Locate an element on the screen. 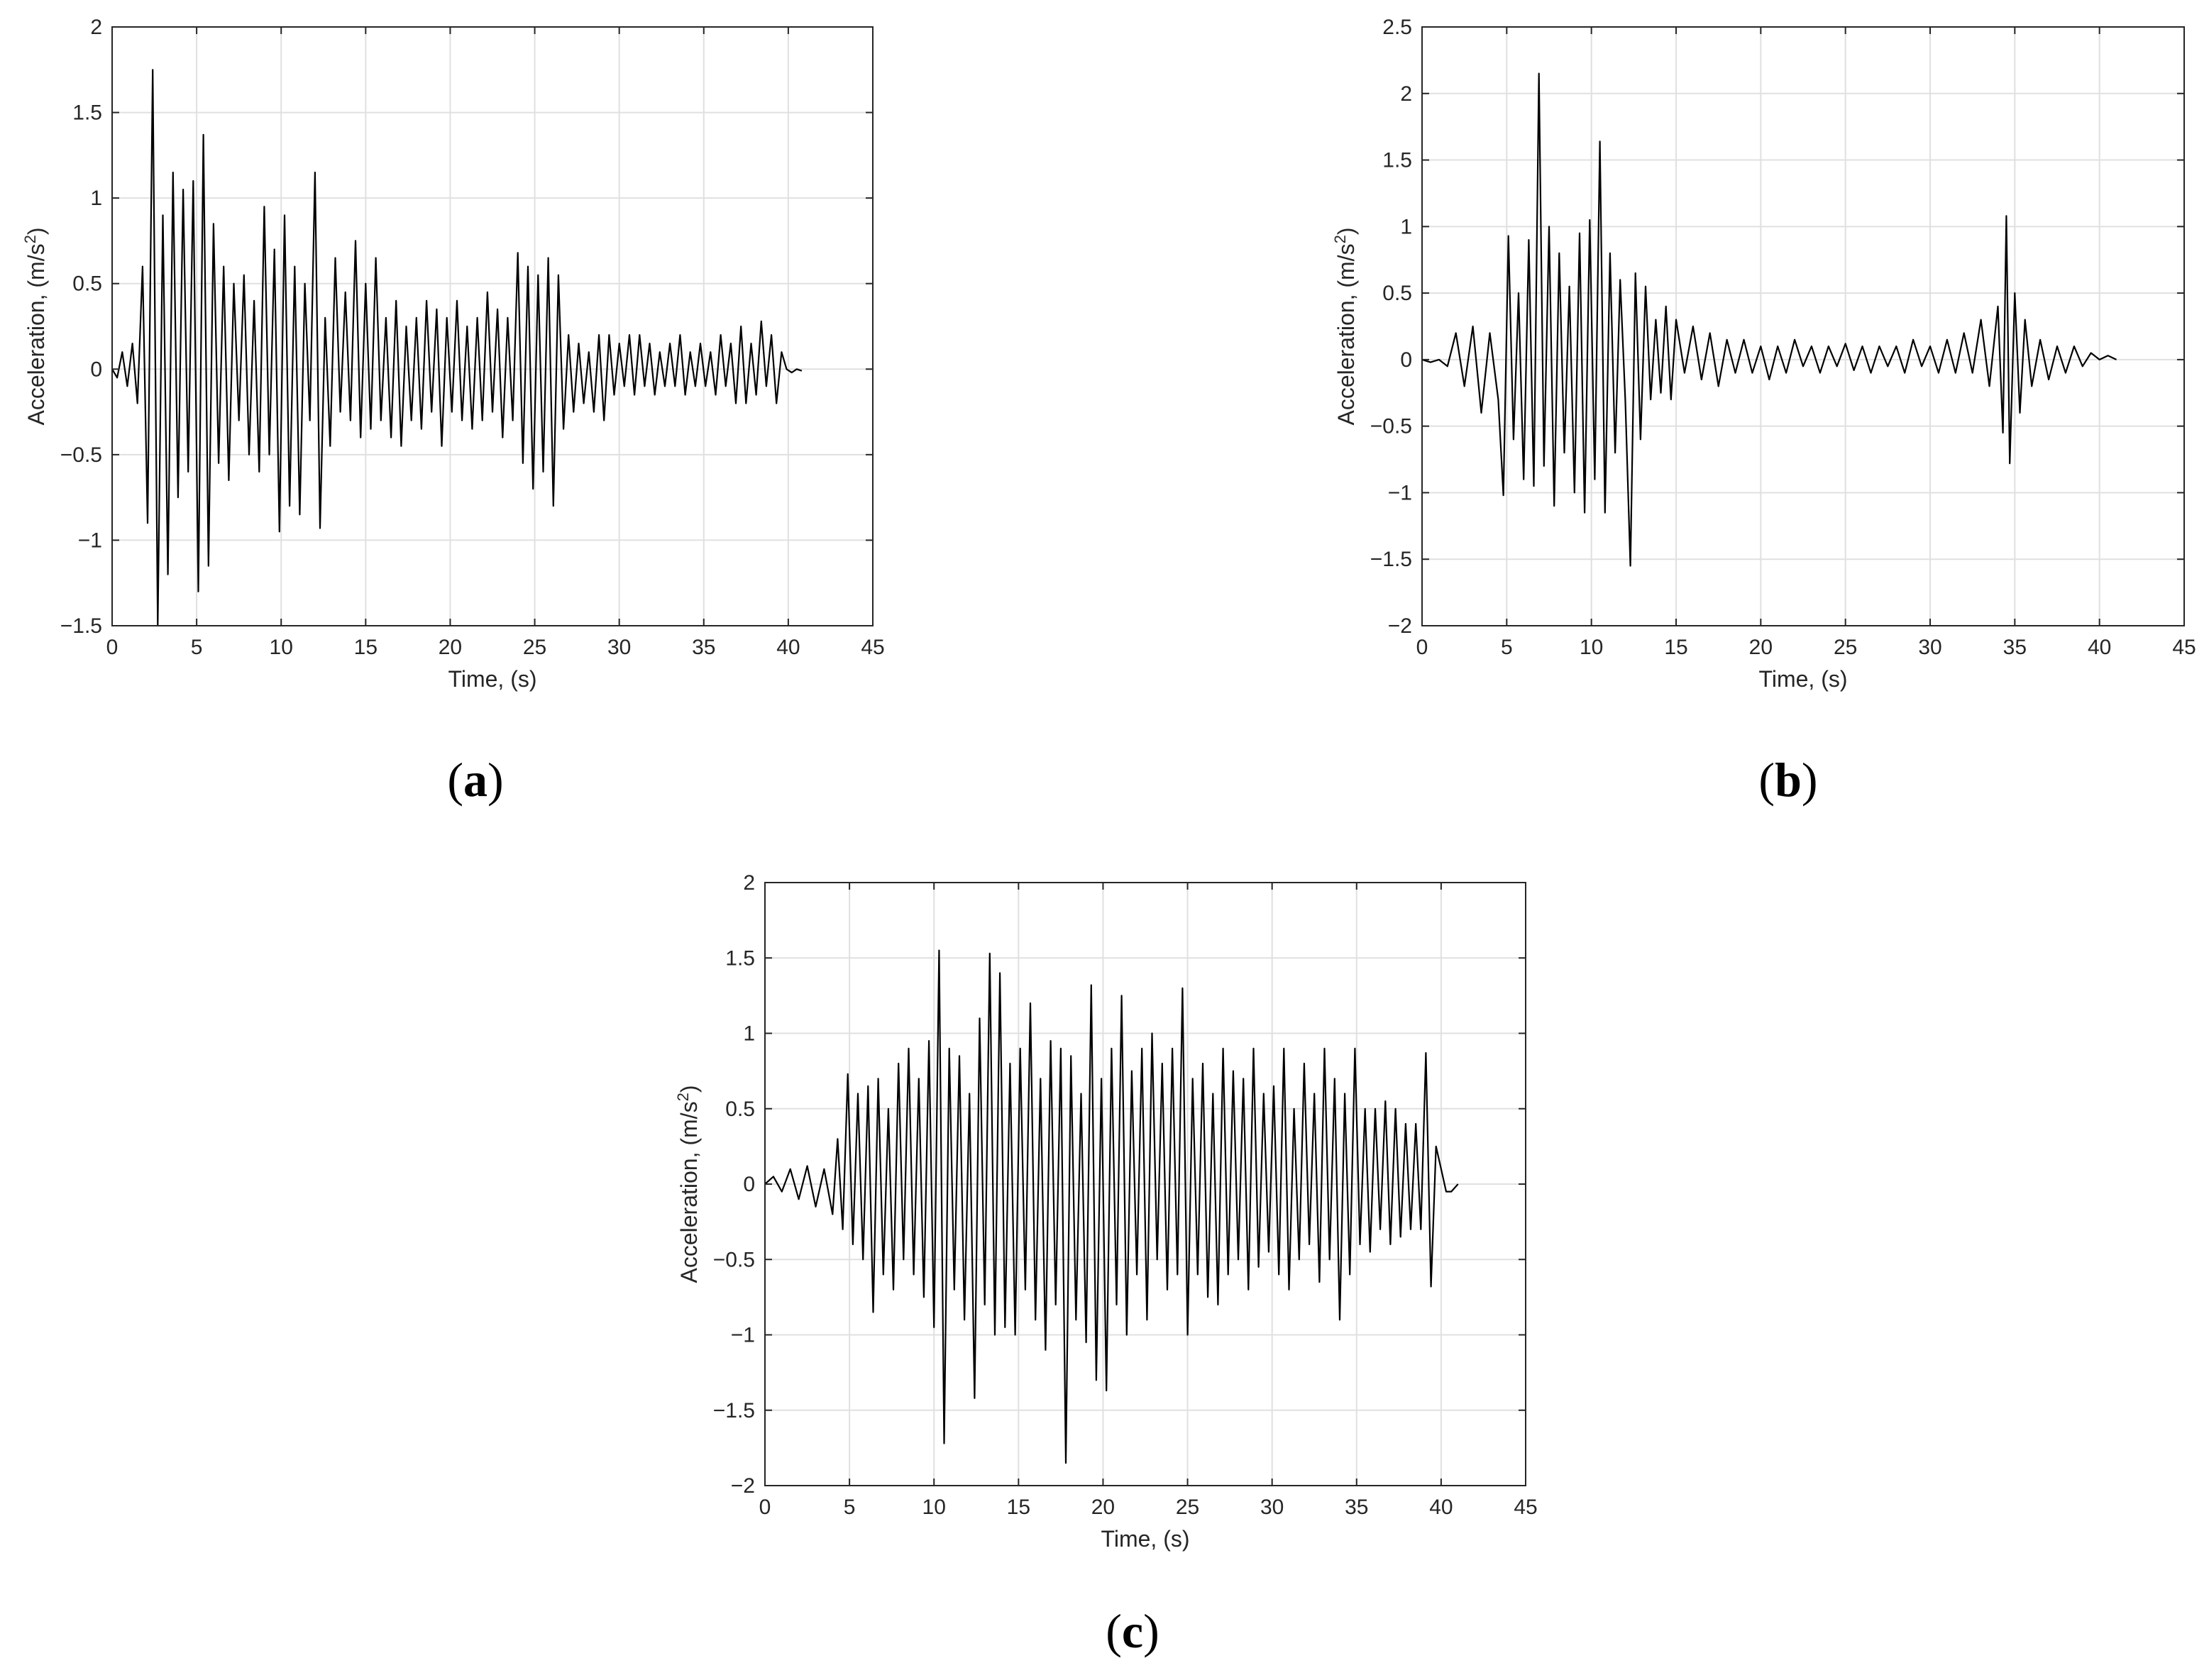  panel-label-a: (a) is located at coordinates (475, 780).